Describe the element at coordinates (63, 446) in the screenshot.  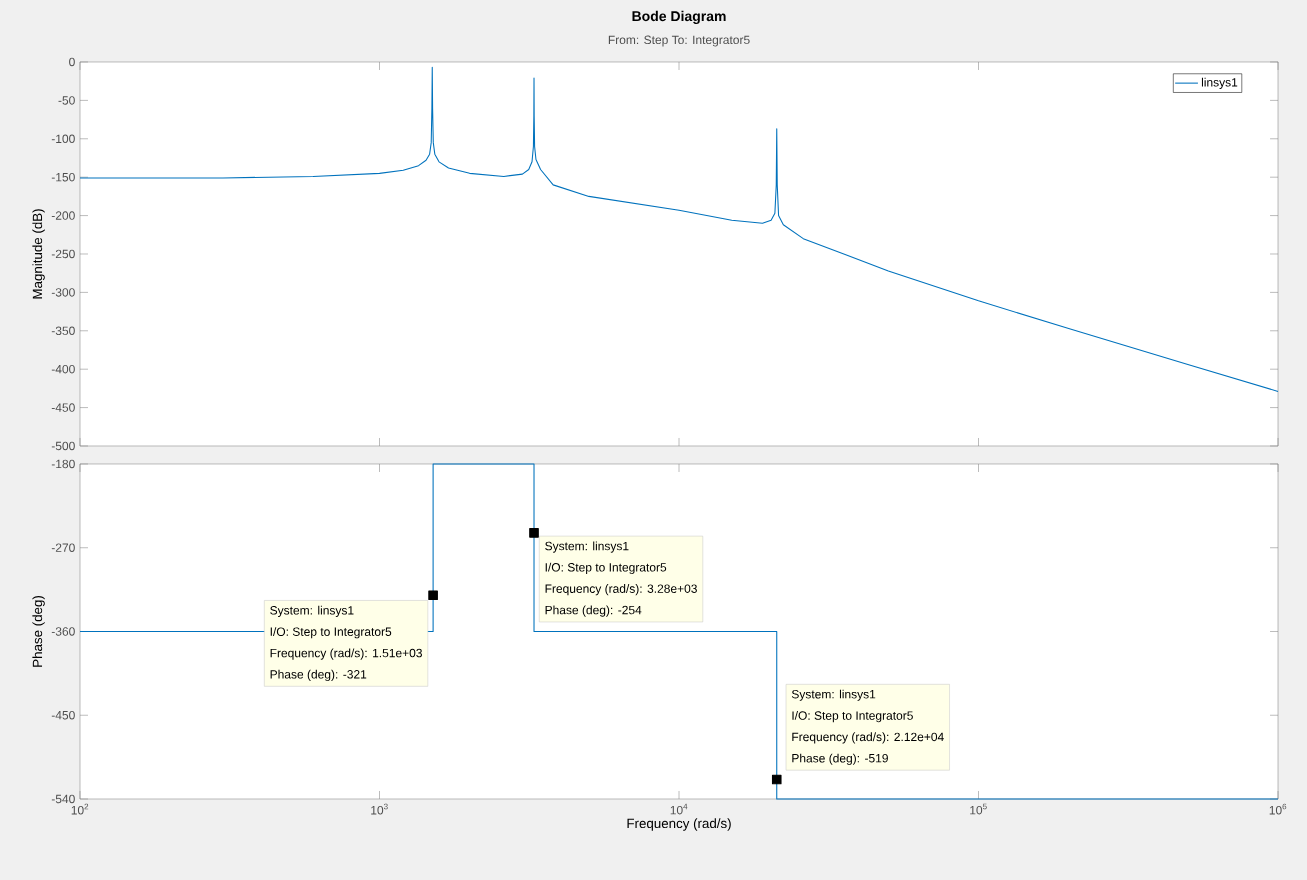
I see `y-tick-label: -500` at that location.